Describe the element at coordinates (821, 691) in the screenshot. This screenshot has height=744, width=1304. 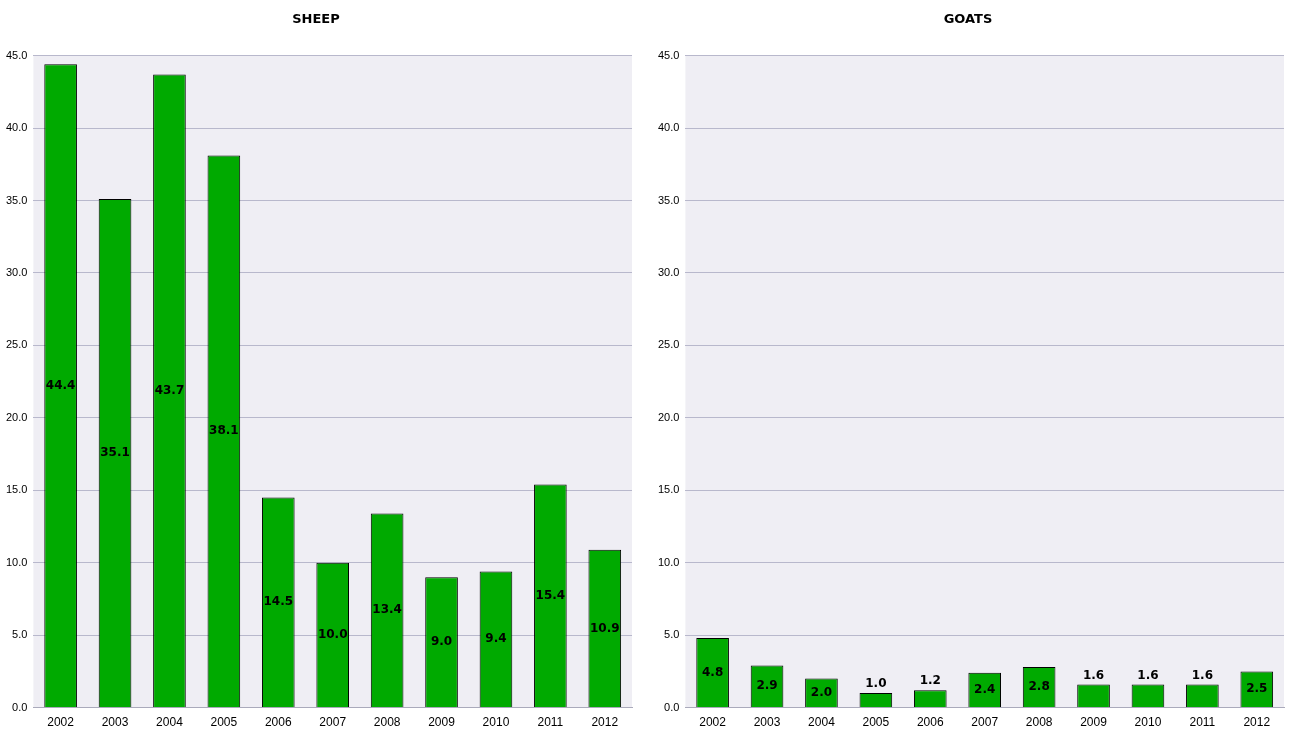
I see `data-label: 2.0` at that location.